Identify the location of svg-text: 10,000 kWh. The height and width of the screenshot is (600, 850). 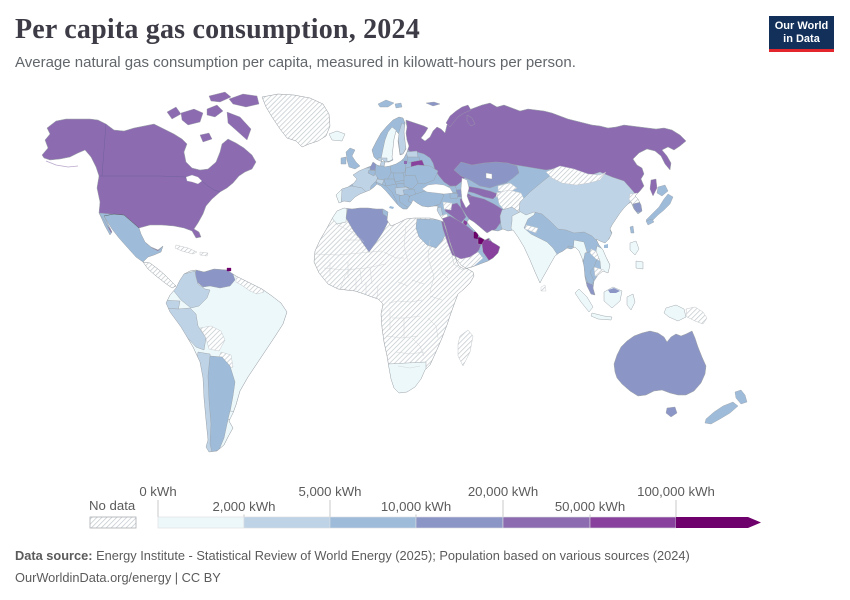
(416, 506).